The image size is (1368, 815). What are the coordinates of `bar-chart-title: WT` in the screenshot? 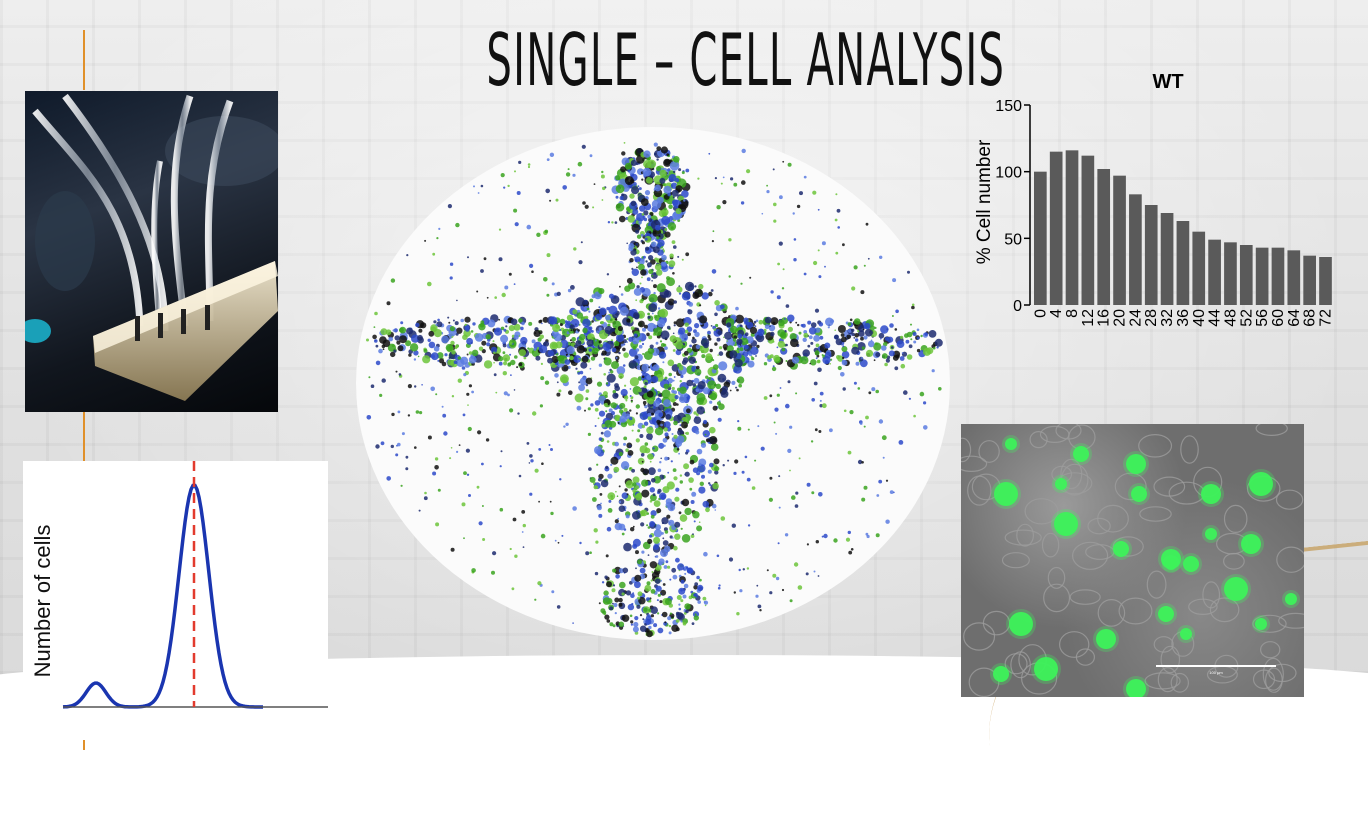 It's located at (1167, 82).